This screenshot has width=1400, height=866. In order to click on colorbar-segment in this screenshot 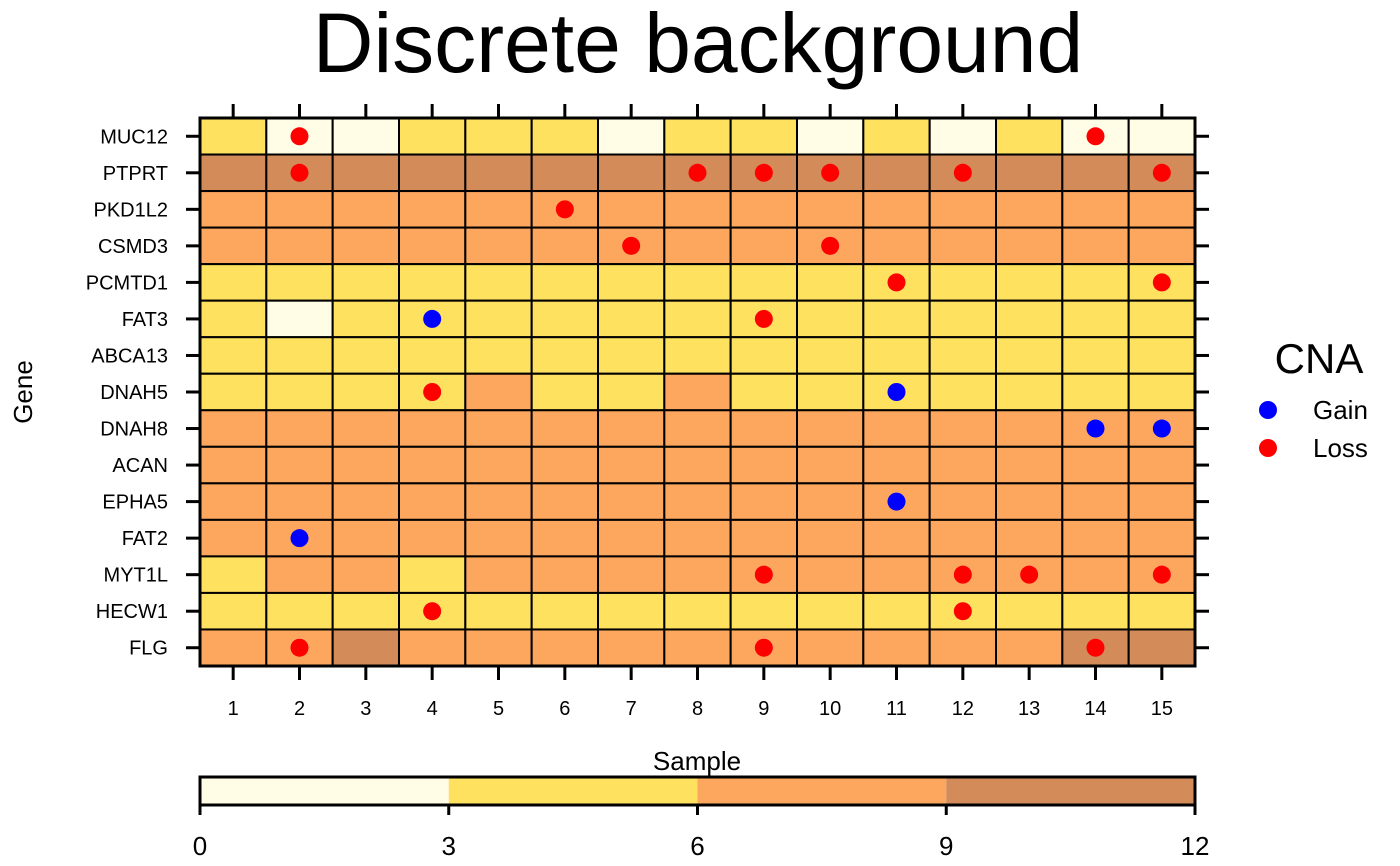, I will do `click(573, 791)`.